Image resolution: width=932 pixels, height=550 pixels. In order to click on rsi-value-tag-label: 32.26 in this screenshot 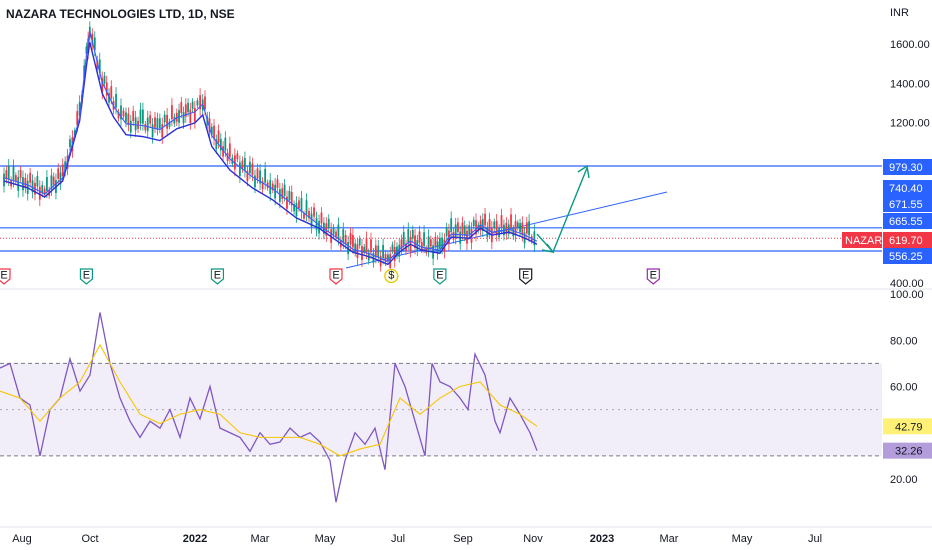, I will do `click(909, 452)`.